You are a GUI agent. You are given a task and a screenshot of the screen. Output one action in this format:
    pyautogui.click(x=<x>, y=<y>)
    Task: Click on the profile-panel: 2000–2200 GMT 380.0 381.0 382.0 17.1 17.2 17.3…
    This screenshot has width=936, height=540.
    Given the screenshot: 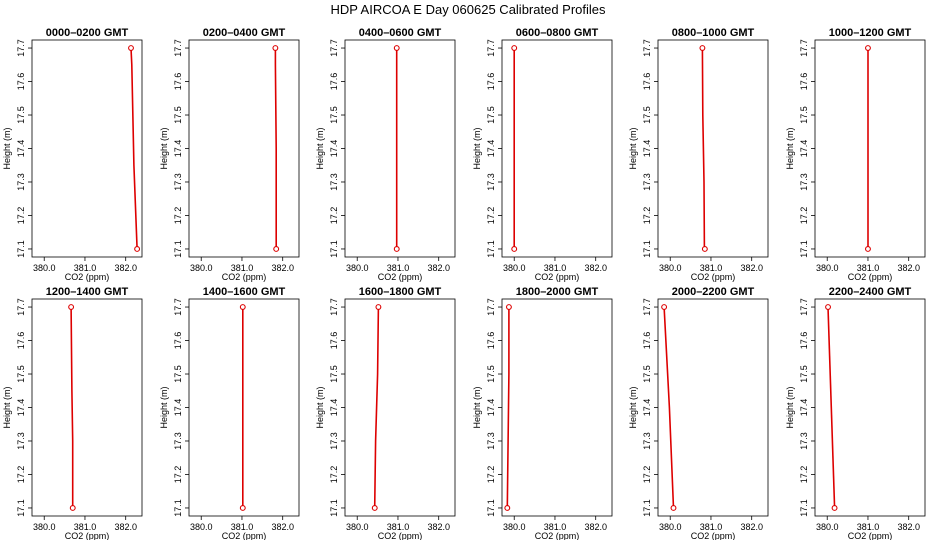 What is the action you would take?
    pyautogui.click(x=698, y=413)
    